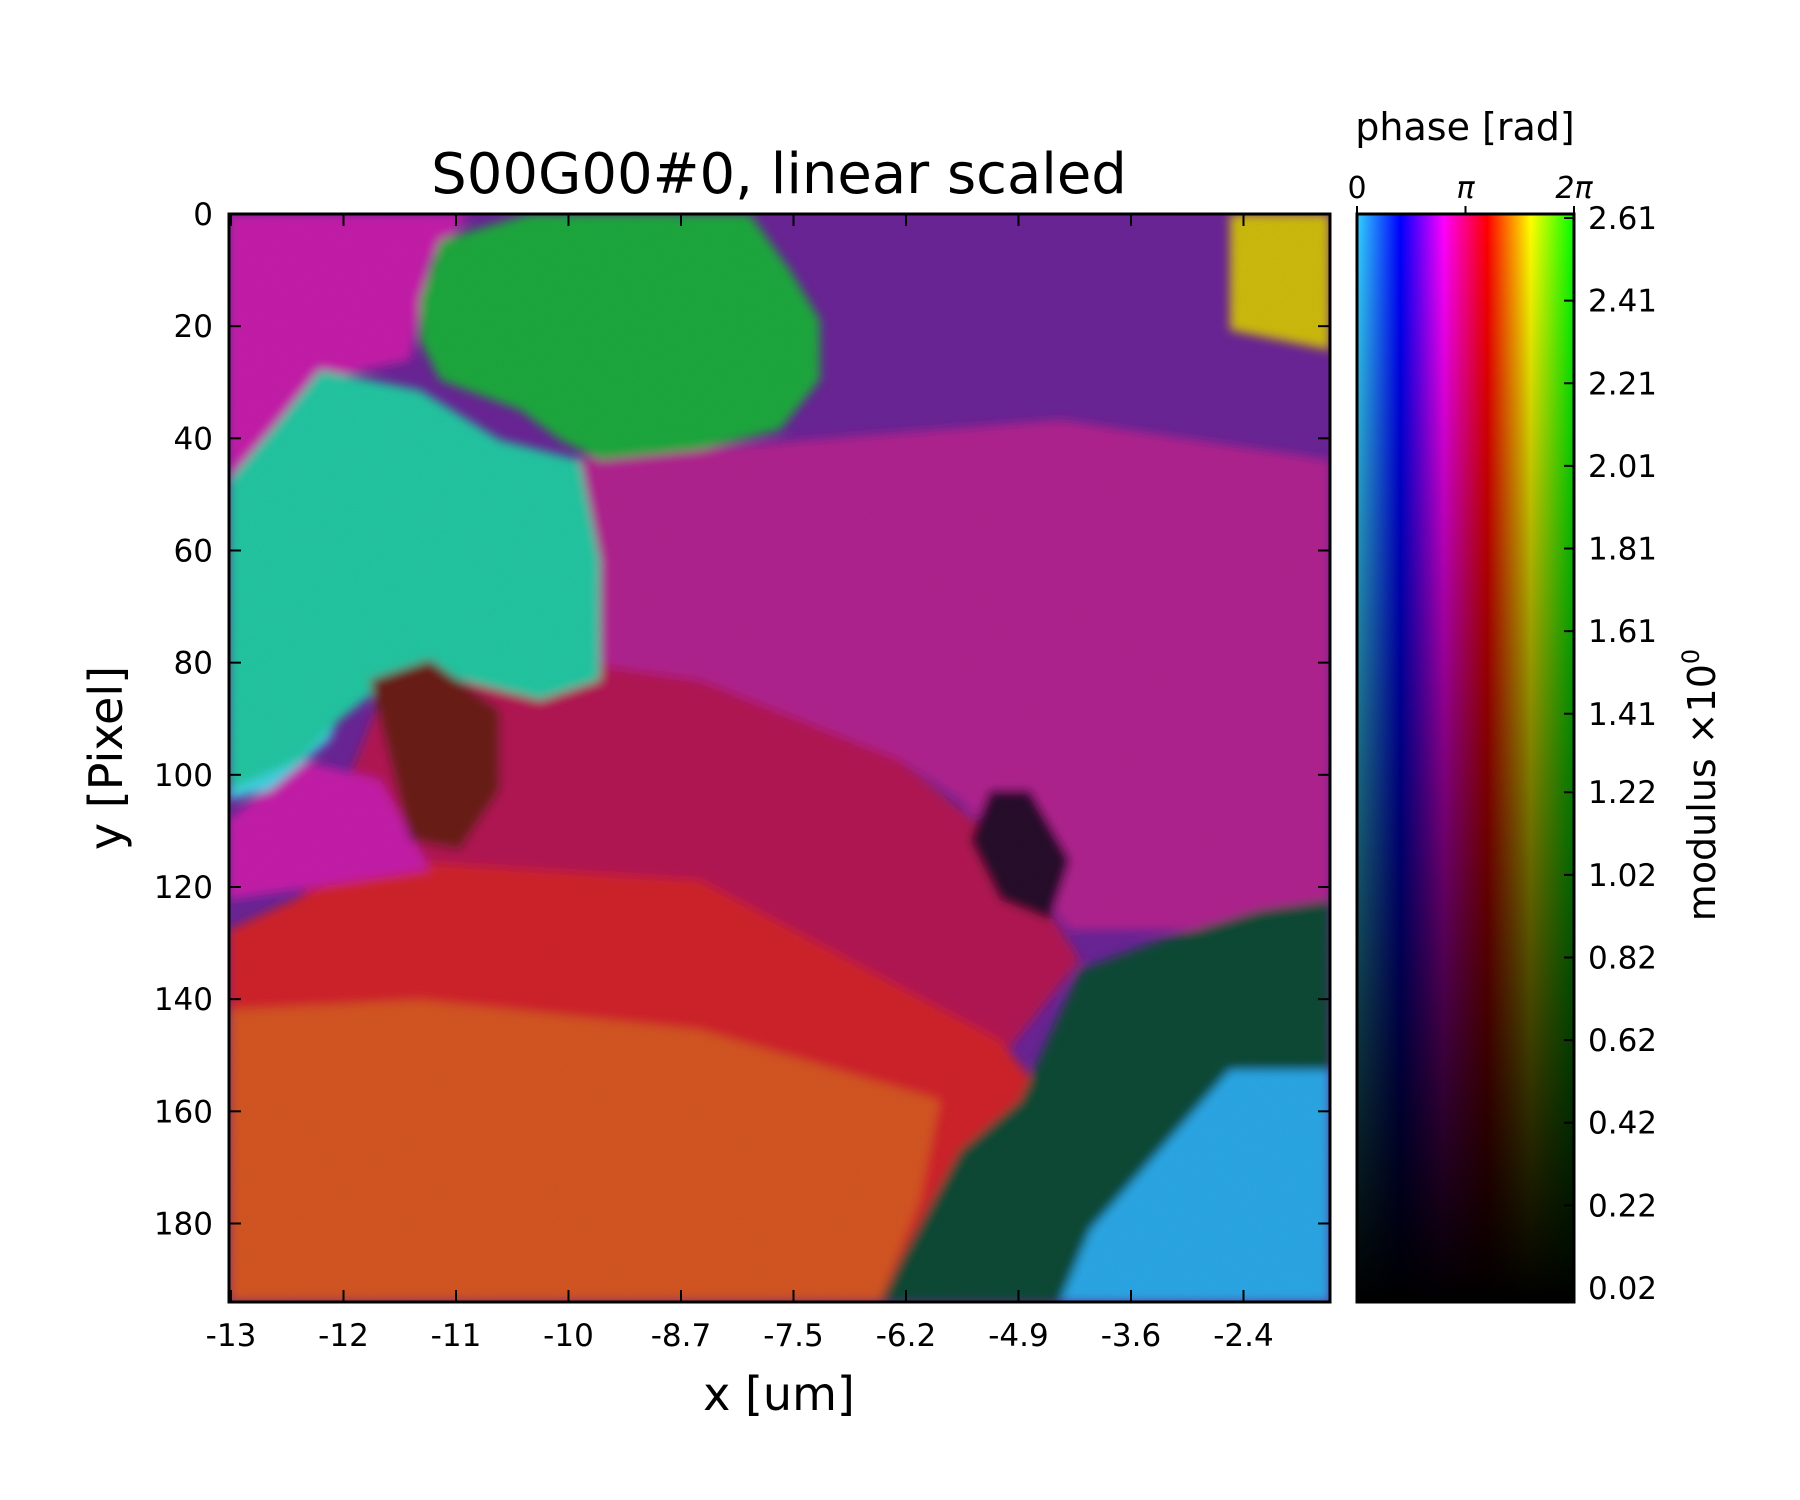  Describe the element at coordinates (1622, 302) in the screenshot. I see `modulus-tick-label: 2.41` at that location.